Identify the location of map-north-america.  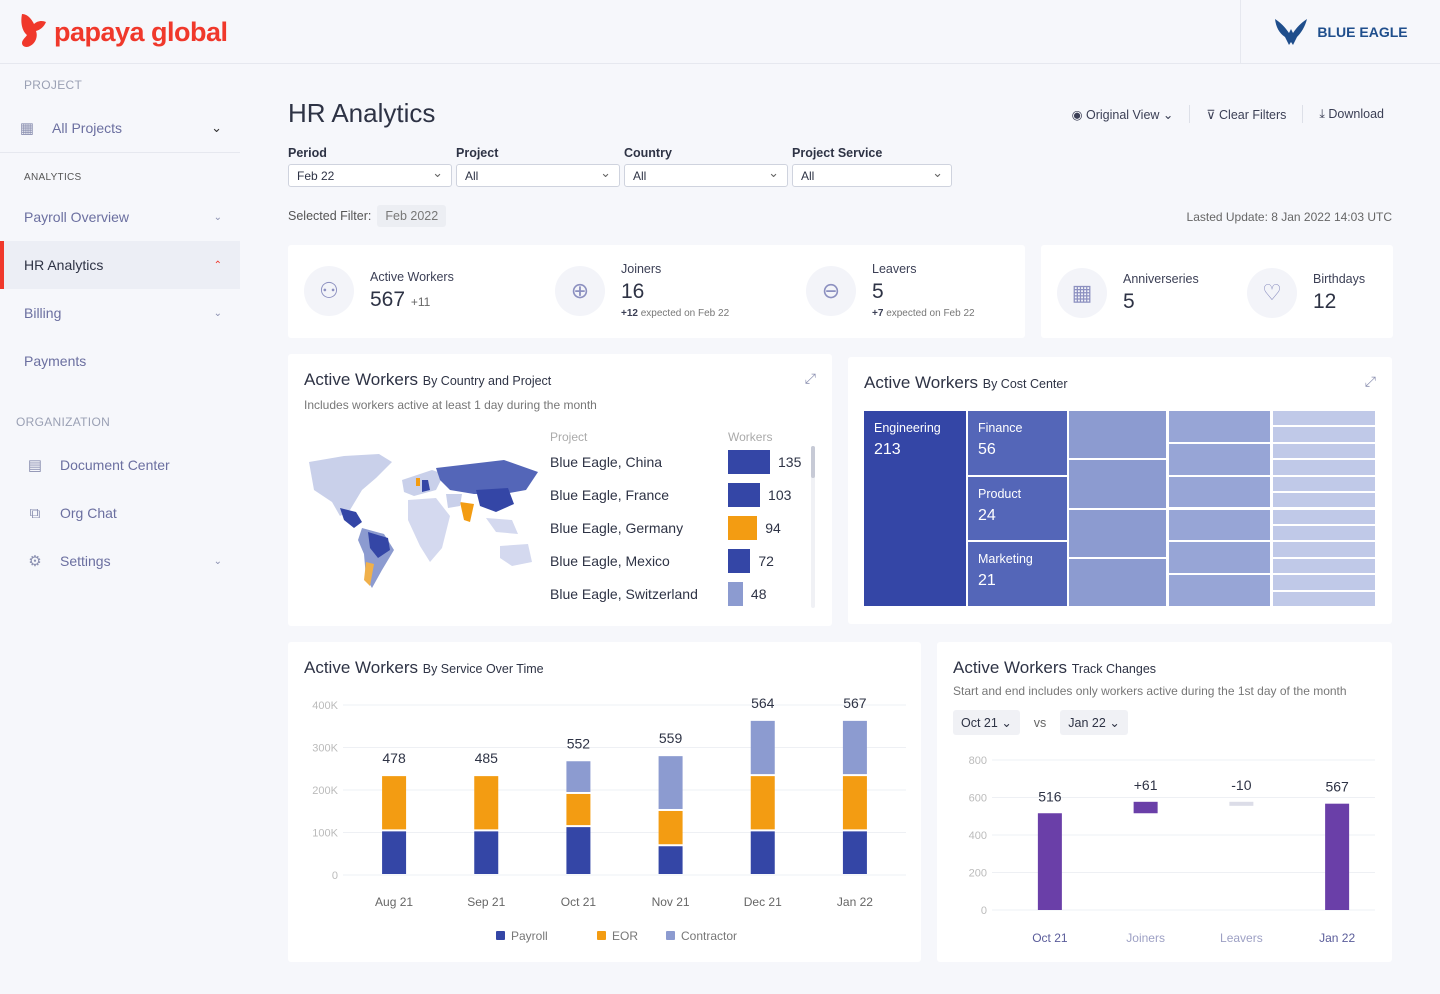
(350, 485).